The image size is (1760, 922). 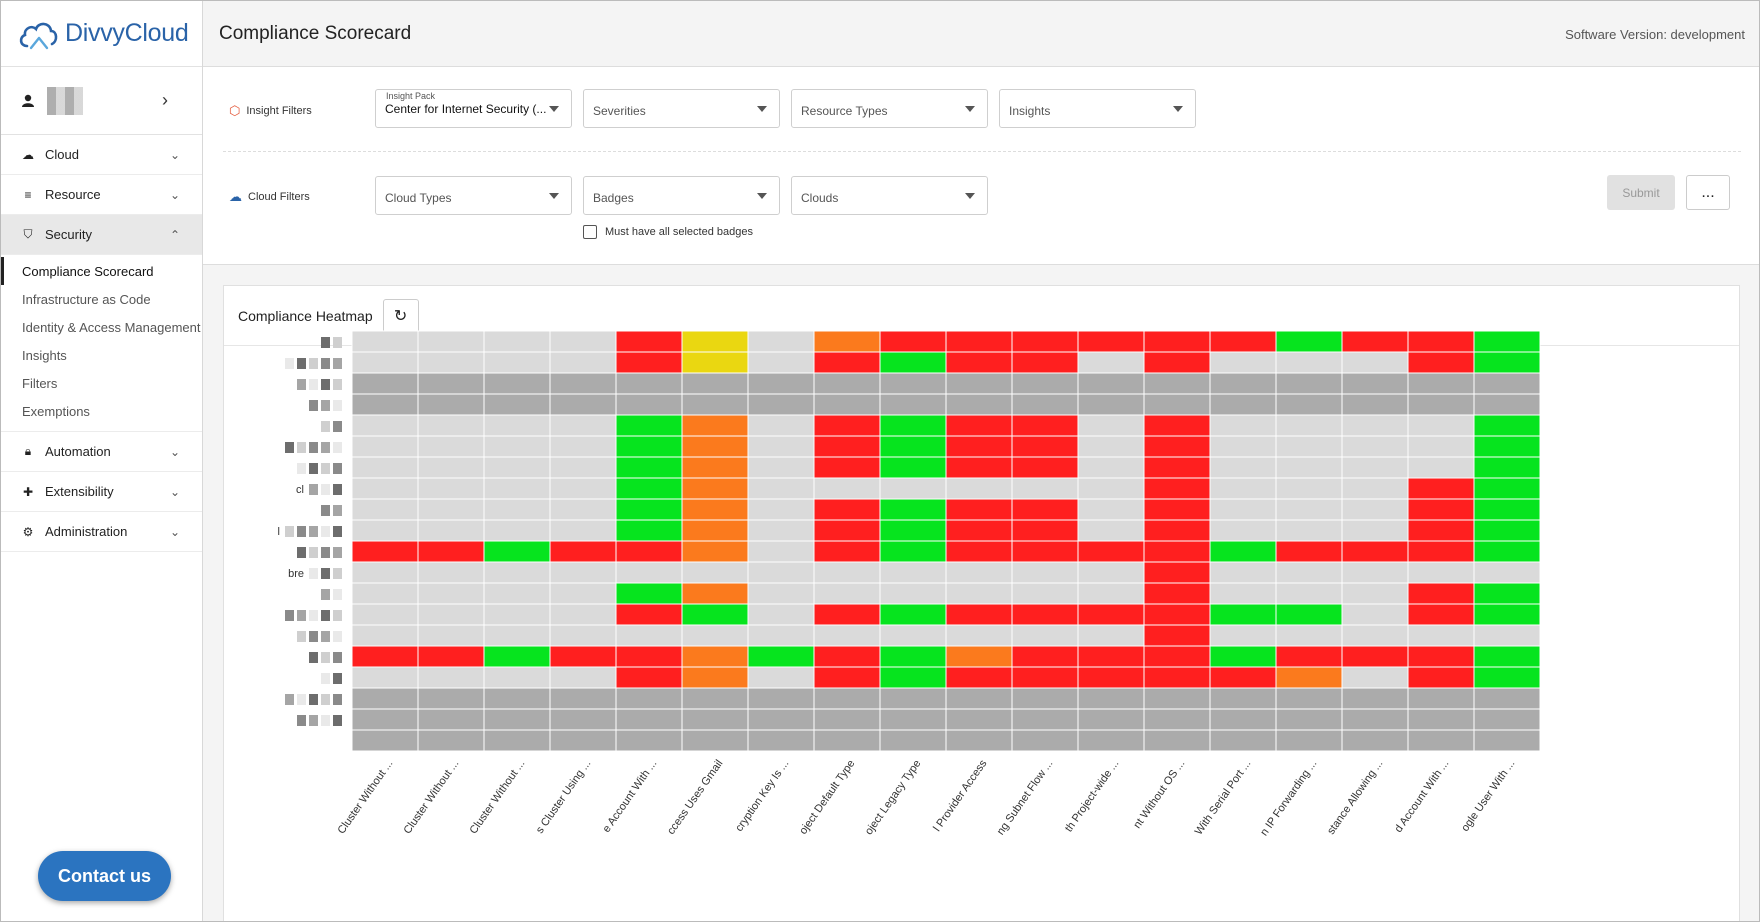 What do you see at coordinates (101, 101) in the screenshot?
I see `user-menu: ›` at bounding box center [101, 101].